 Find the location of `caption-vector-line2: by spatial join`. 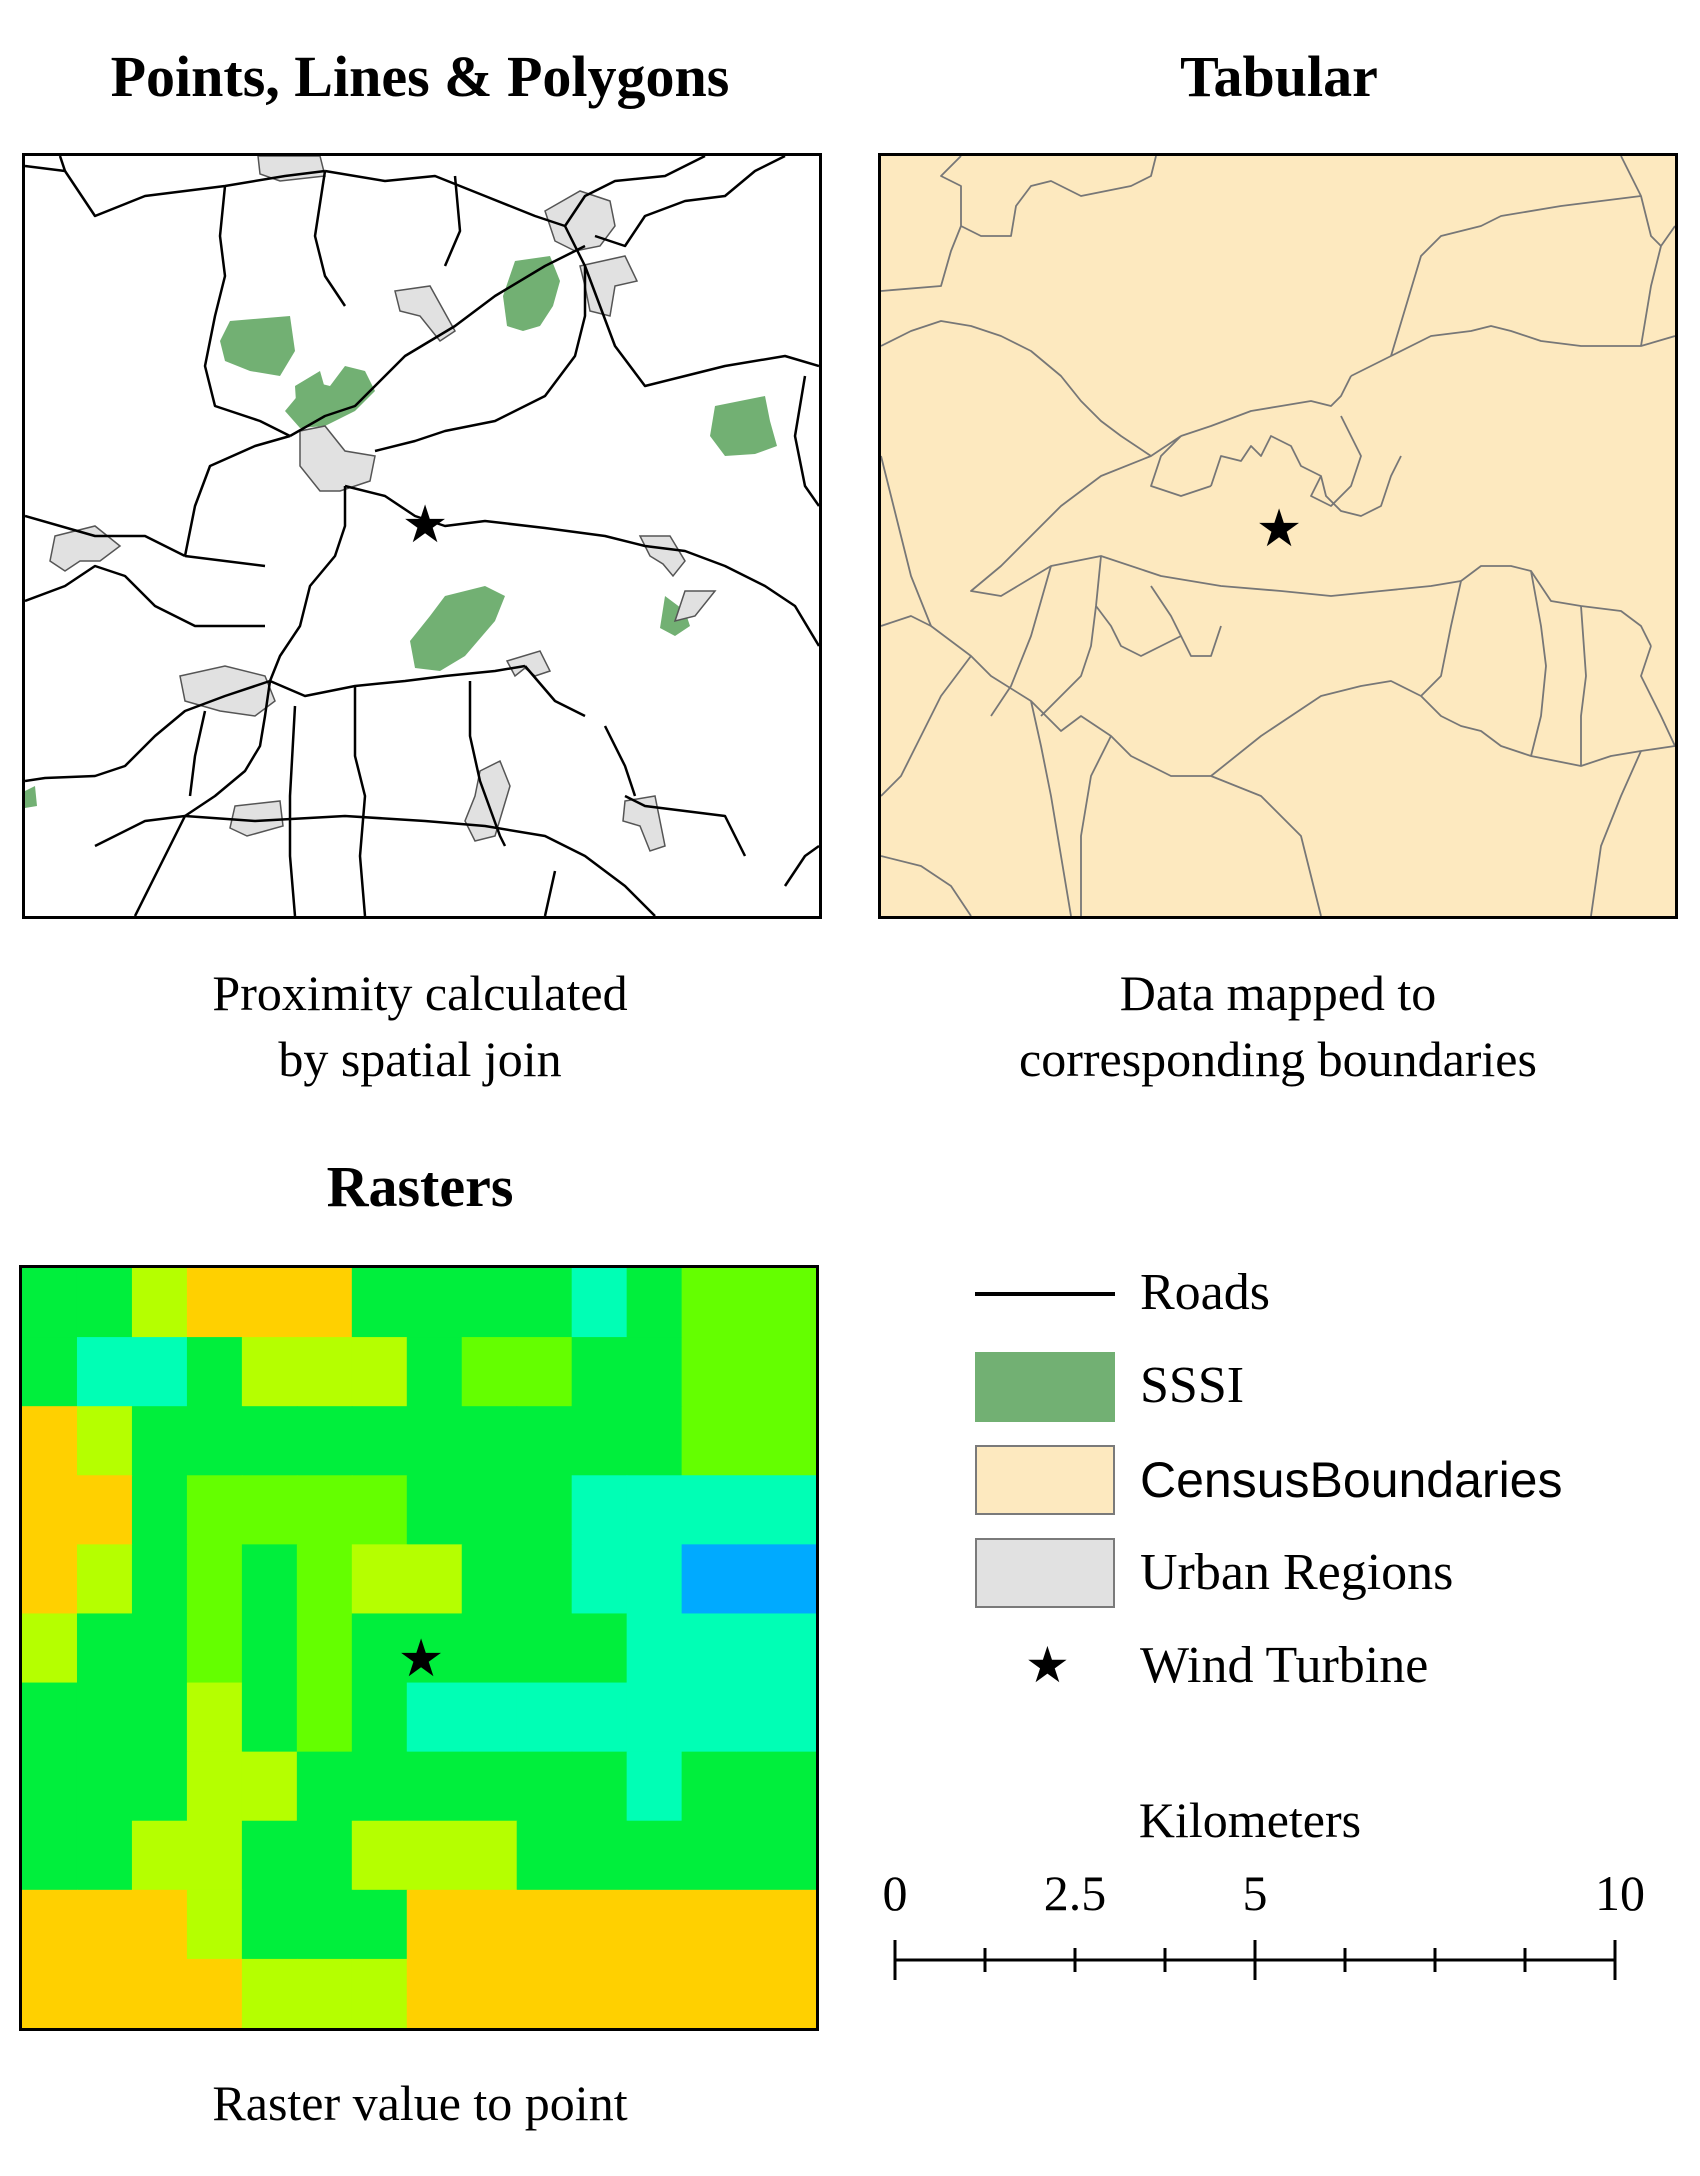

caption-vector-line2: by spatial join is located at coordinates (420, 1059).